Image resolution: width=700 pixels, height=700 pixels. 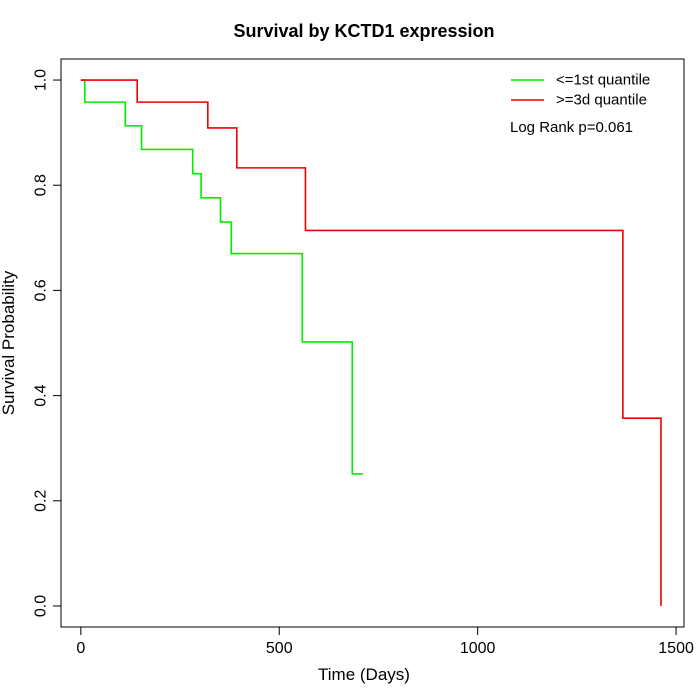 I want to click on x-axis: 0 500 1000 1500, so click(x=385, y=641).